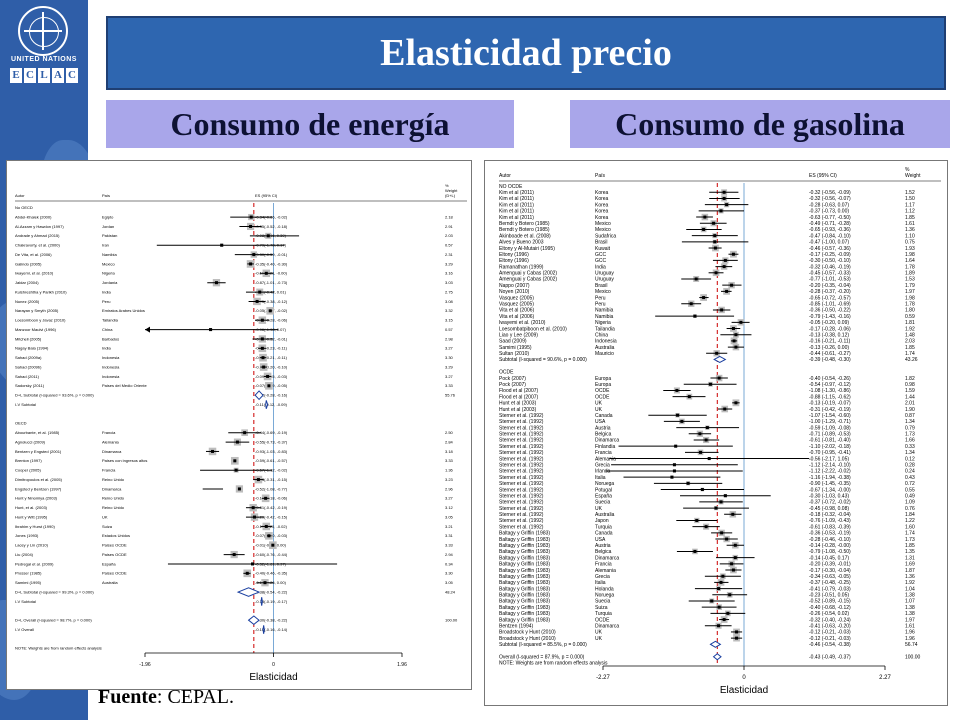 The height and width of the screenshot is (720, 960). I want to click on study-country: Australia, so click(605, 348).